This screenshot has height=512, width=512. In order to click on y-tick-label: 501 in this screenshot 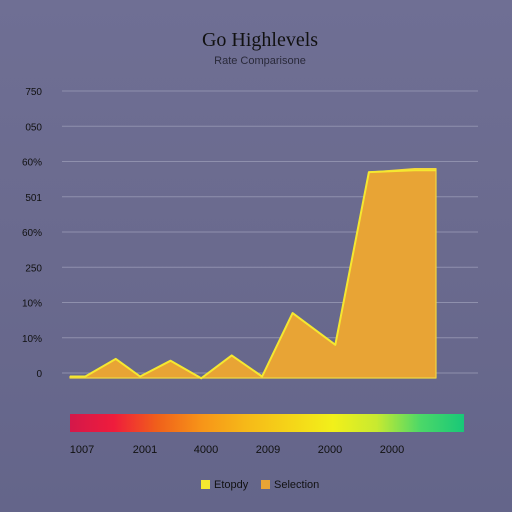, I will do `click(33, 198)`.